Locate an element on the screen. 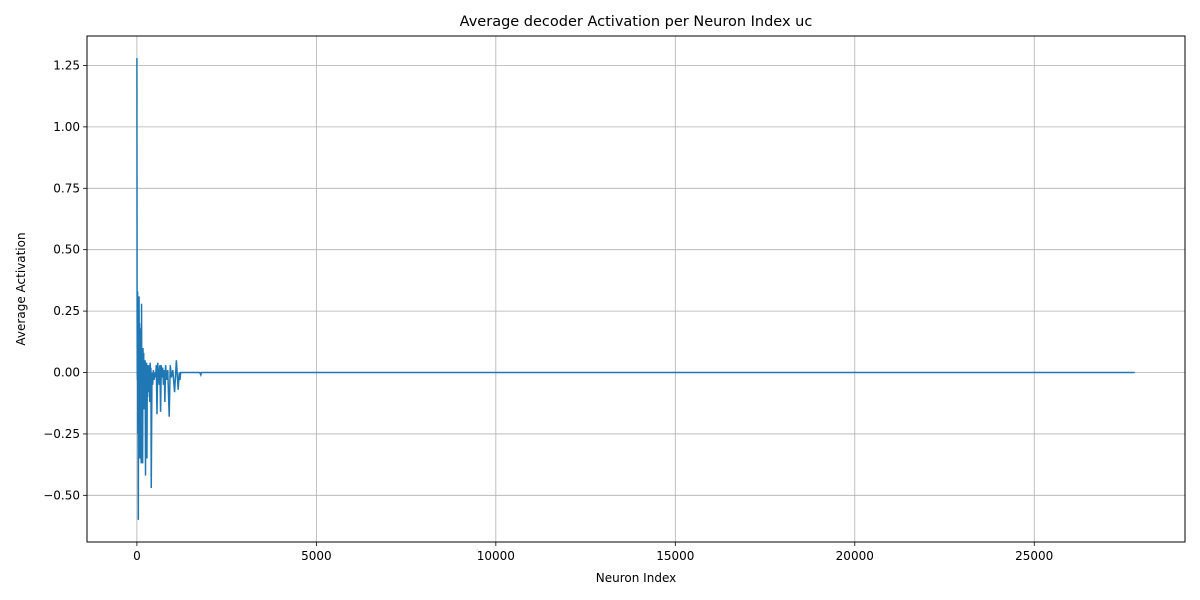  y-tick-label: −0.50 is located at coordinates (61, 495).